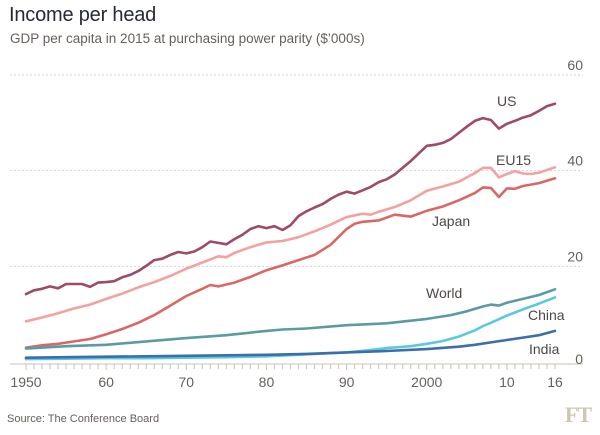 This screenshot has height=435, width=600. I want to click on x-tick-label: 90, so click(347, 382).